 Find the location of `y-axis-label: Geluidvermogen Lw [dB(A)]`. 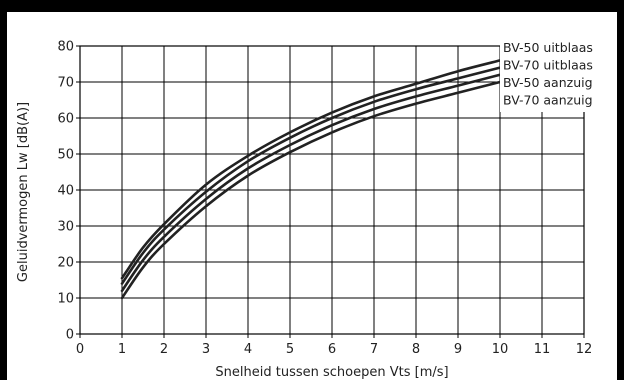

y-axis-label: Geluidvermogen Lw [dB(A)] is located at coordinates (23, 192).